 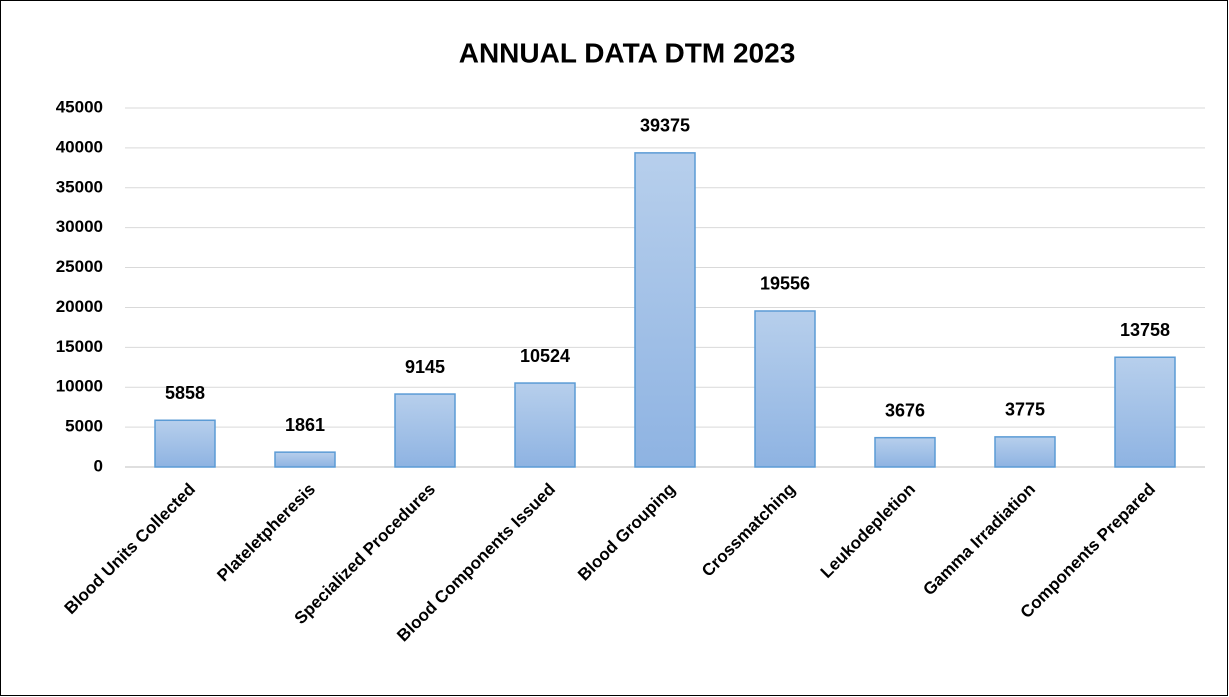 What do you see at coordinates (79, 106) in the screenshot?
I see `y-tick-label: 45000` at bounding box center [79, 106].